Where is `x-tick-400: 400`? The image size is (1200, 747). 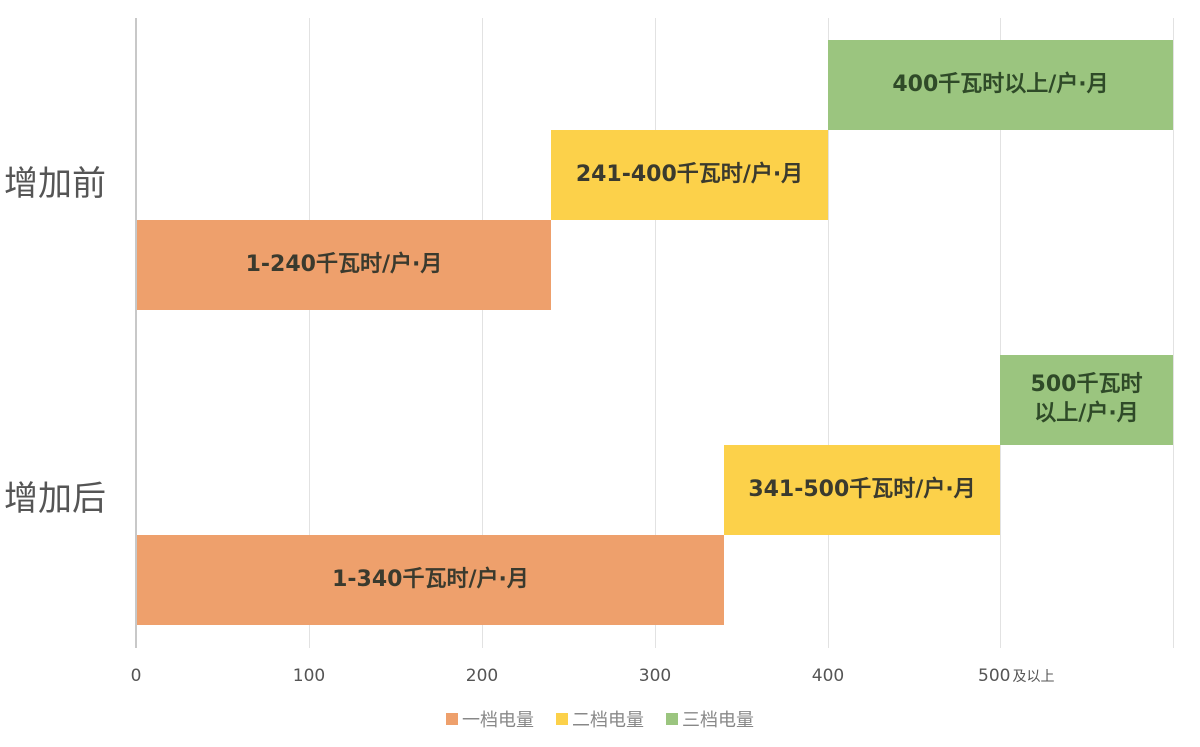 x-tick-400: 400 is located at coordinates (828, 676).